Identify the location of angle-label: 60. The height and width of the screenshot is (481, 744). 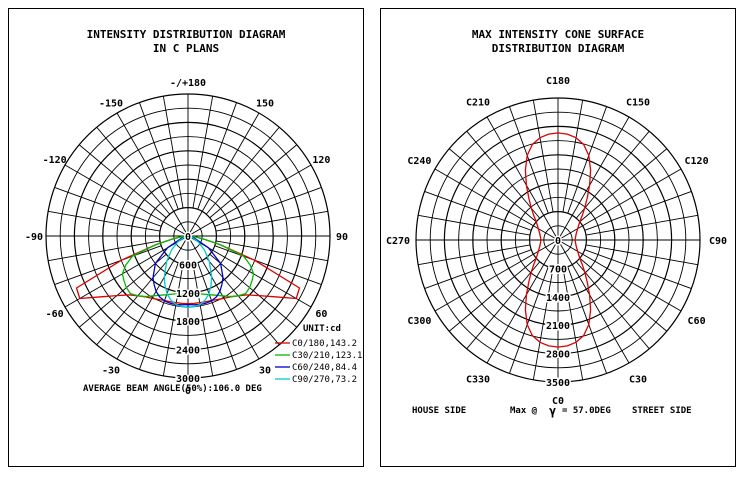
(321, 314).